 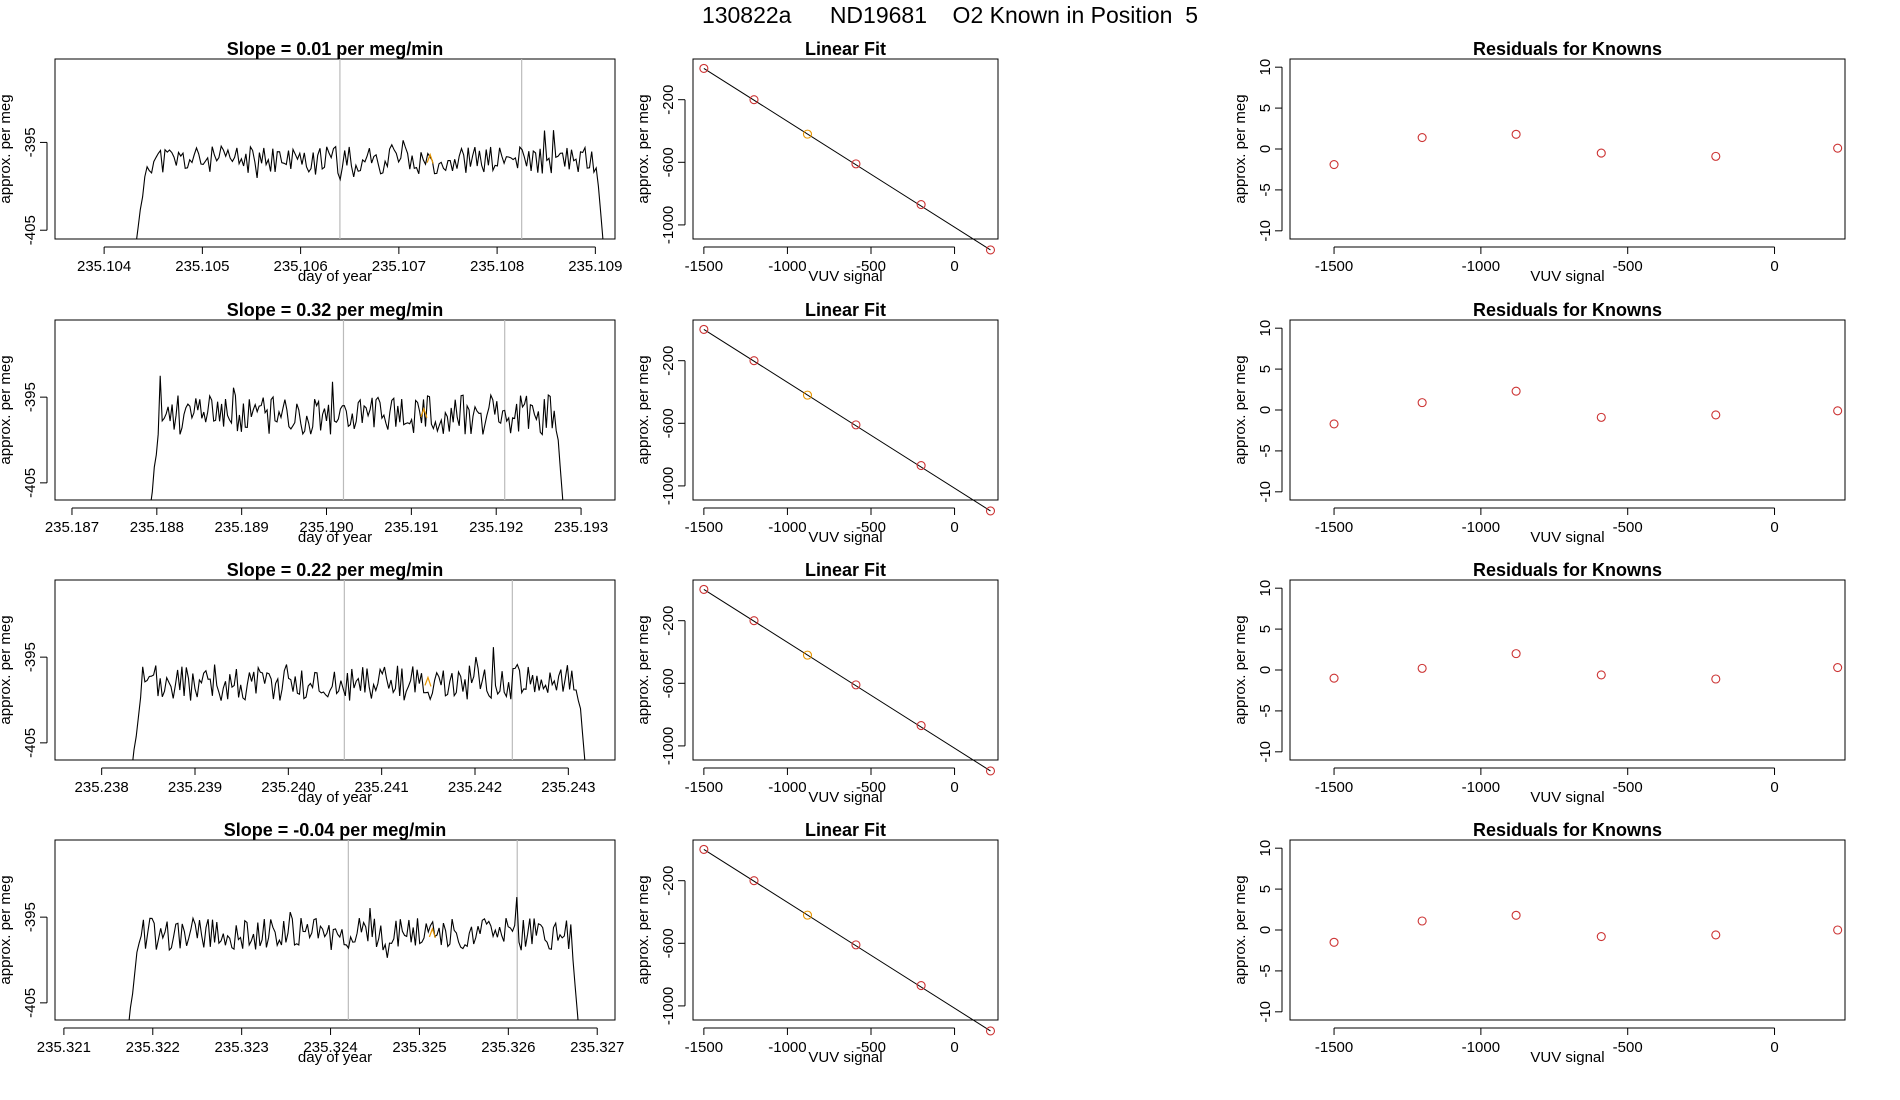 I want to click on figure-title: 130822a ND19681 O2 Known in Position 5, so click(x=950, y=15).